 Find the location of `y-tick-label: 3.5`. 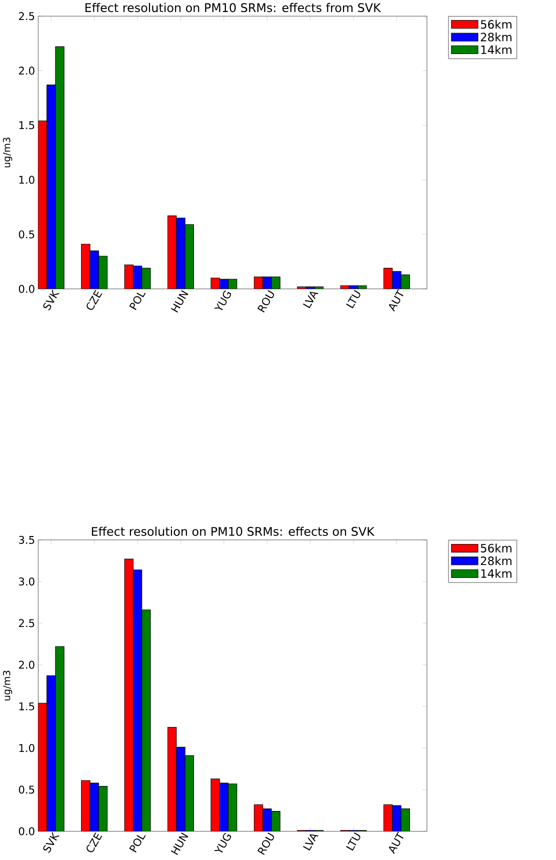

y-tick-label: 3.5 is located at coordinates (26, 540).